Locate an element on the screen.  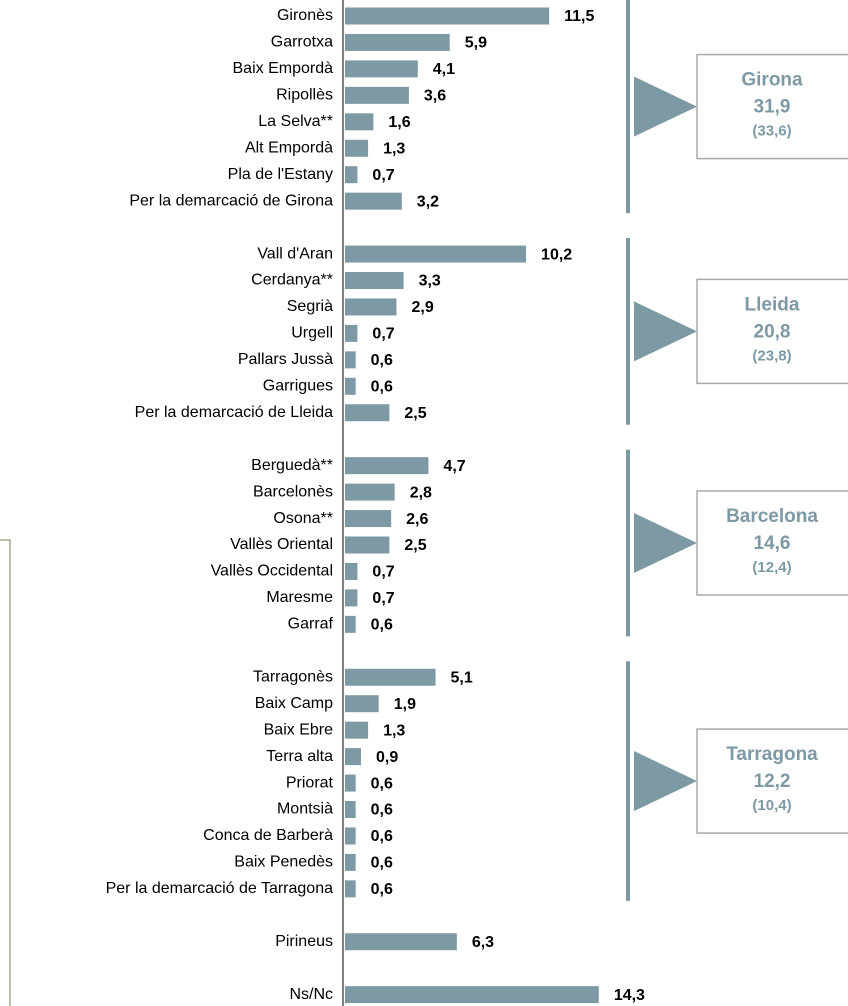
value-label: 4,7 is located at coordinates (454, 466).